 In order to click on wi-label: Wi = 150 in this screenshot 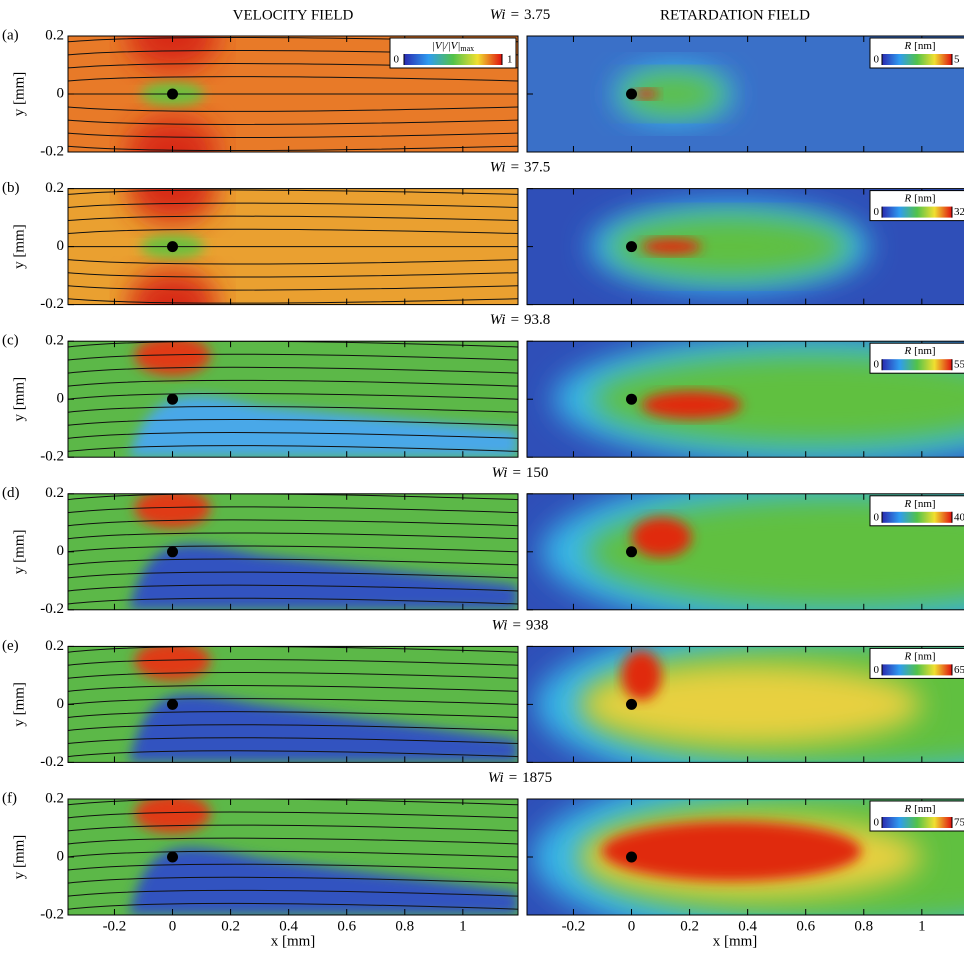, I will do `click(520, 473)`.